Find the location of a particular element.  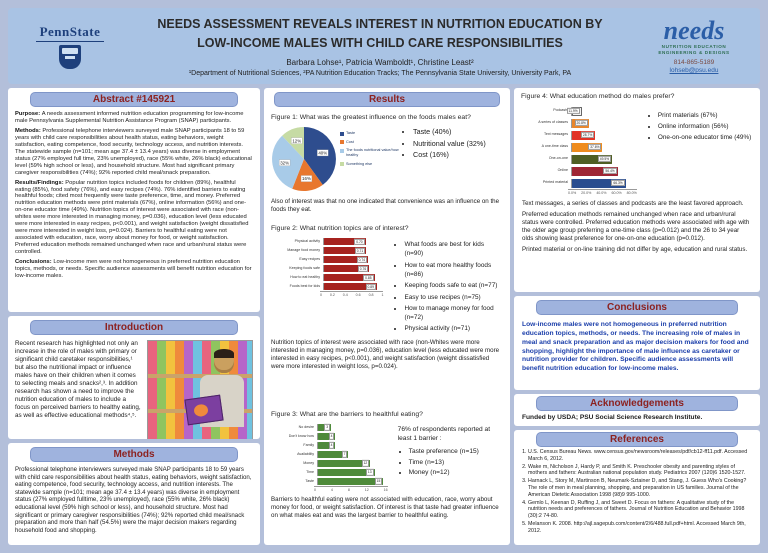

figure3-bullet: Taste preference (n=15) is located at coordinates (456, 452).